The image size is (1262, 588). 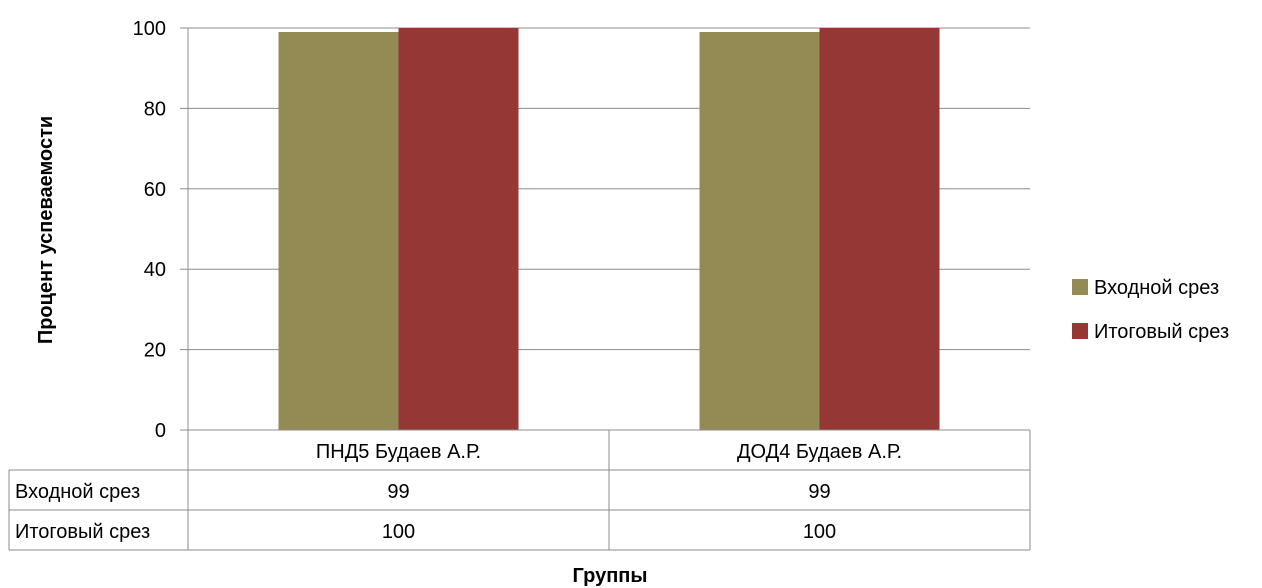 What do you see at coordinates (155, 351) in the screenshot?
I see `y-tick-label: 20` at bounding box center [155, 351].